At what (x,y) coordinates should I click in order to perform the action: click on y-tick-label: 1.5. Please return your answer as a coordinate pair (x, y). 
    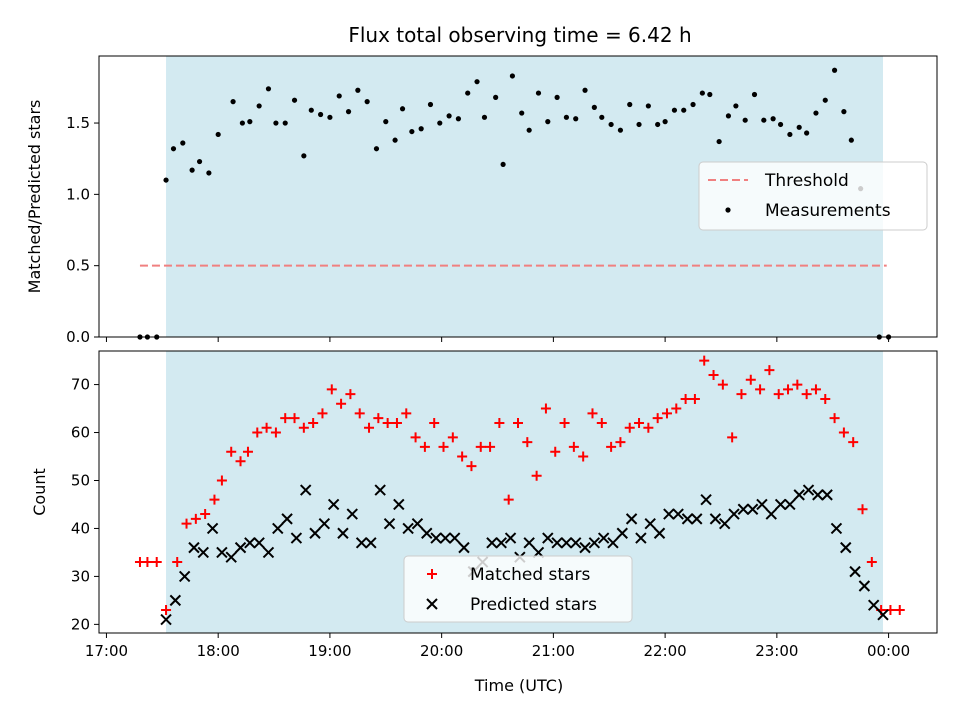
    Looking at the image, I should click on (78, 123).